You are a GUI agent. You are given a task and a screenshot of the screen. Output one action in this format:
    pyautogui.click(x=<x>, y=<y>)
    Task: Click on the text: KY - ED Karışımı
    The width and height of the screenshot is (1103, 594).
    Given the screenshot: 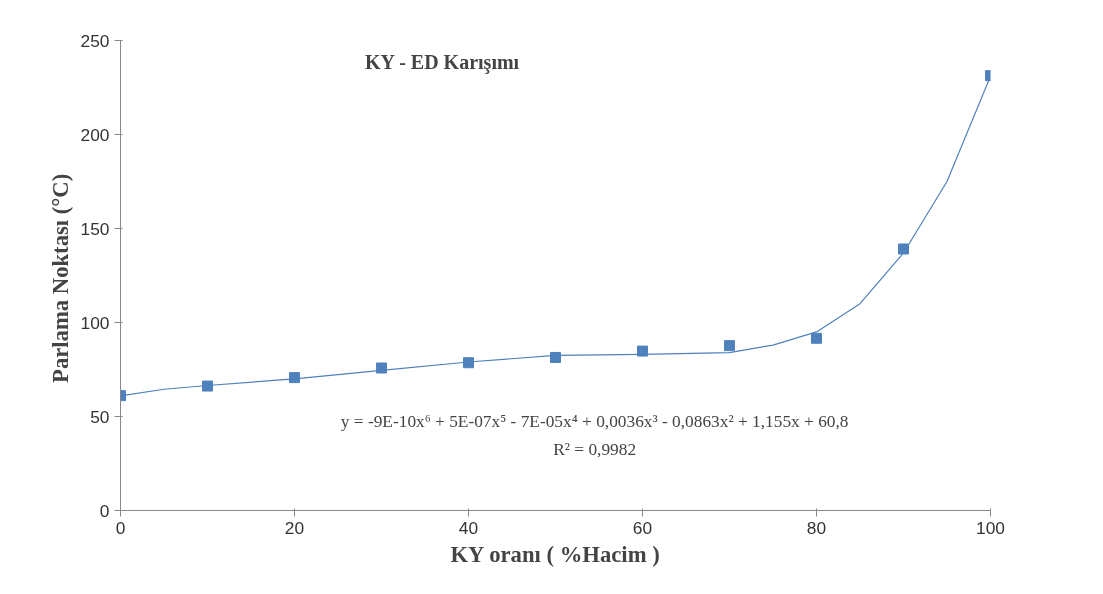 What is the action you would take?
    pyautogui.click(x=442, y=63)
    